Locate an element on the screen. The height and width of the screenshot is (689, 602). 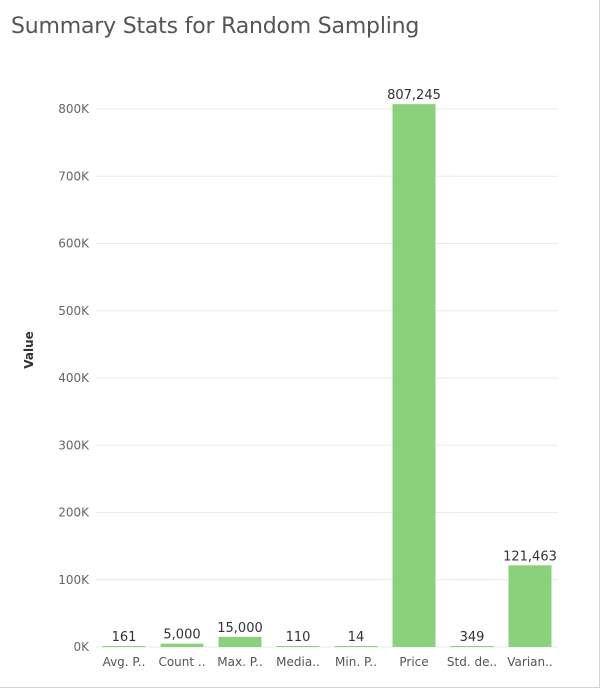
x-category-label: Std. de.. is located at coordinates (472, 662).